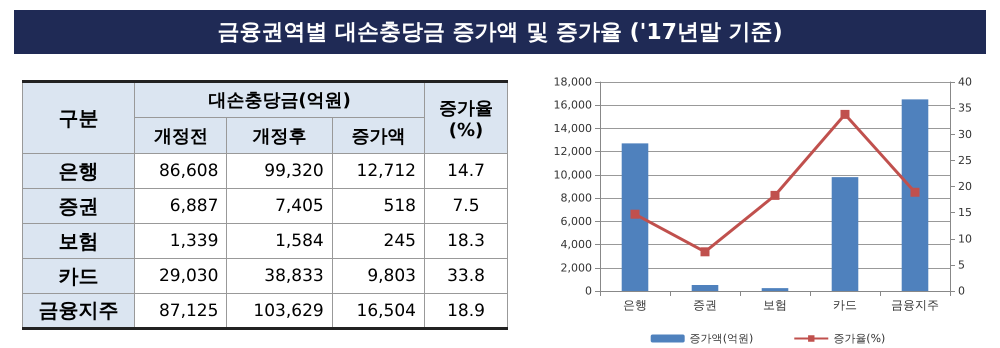 The image size is (1000, 348). What do you see at coordinates (965, 213) in the screenshot?
I see `y2-tick-label: 15` at bounding box center [965, 213].